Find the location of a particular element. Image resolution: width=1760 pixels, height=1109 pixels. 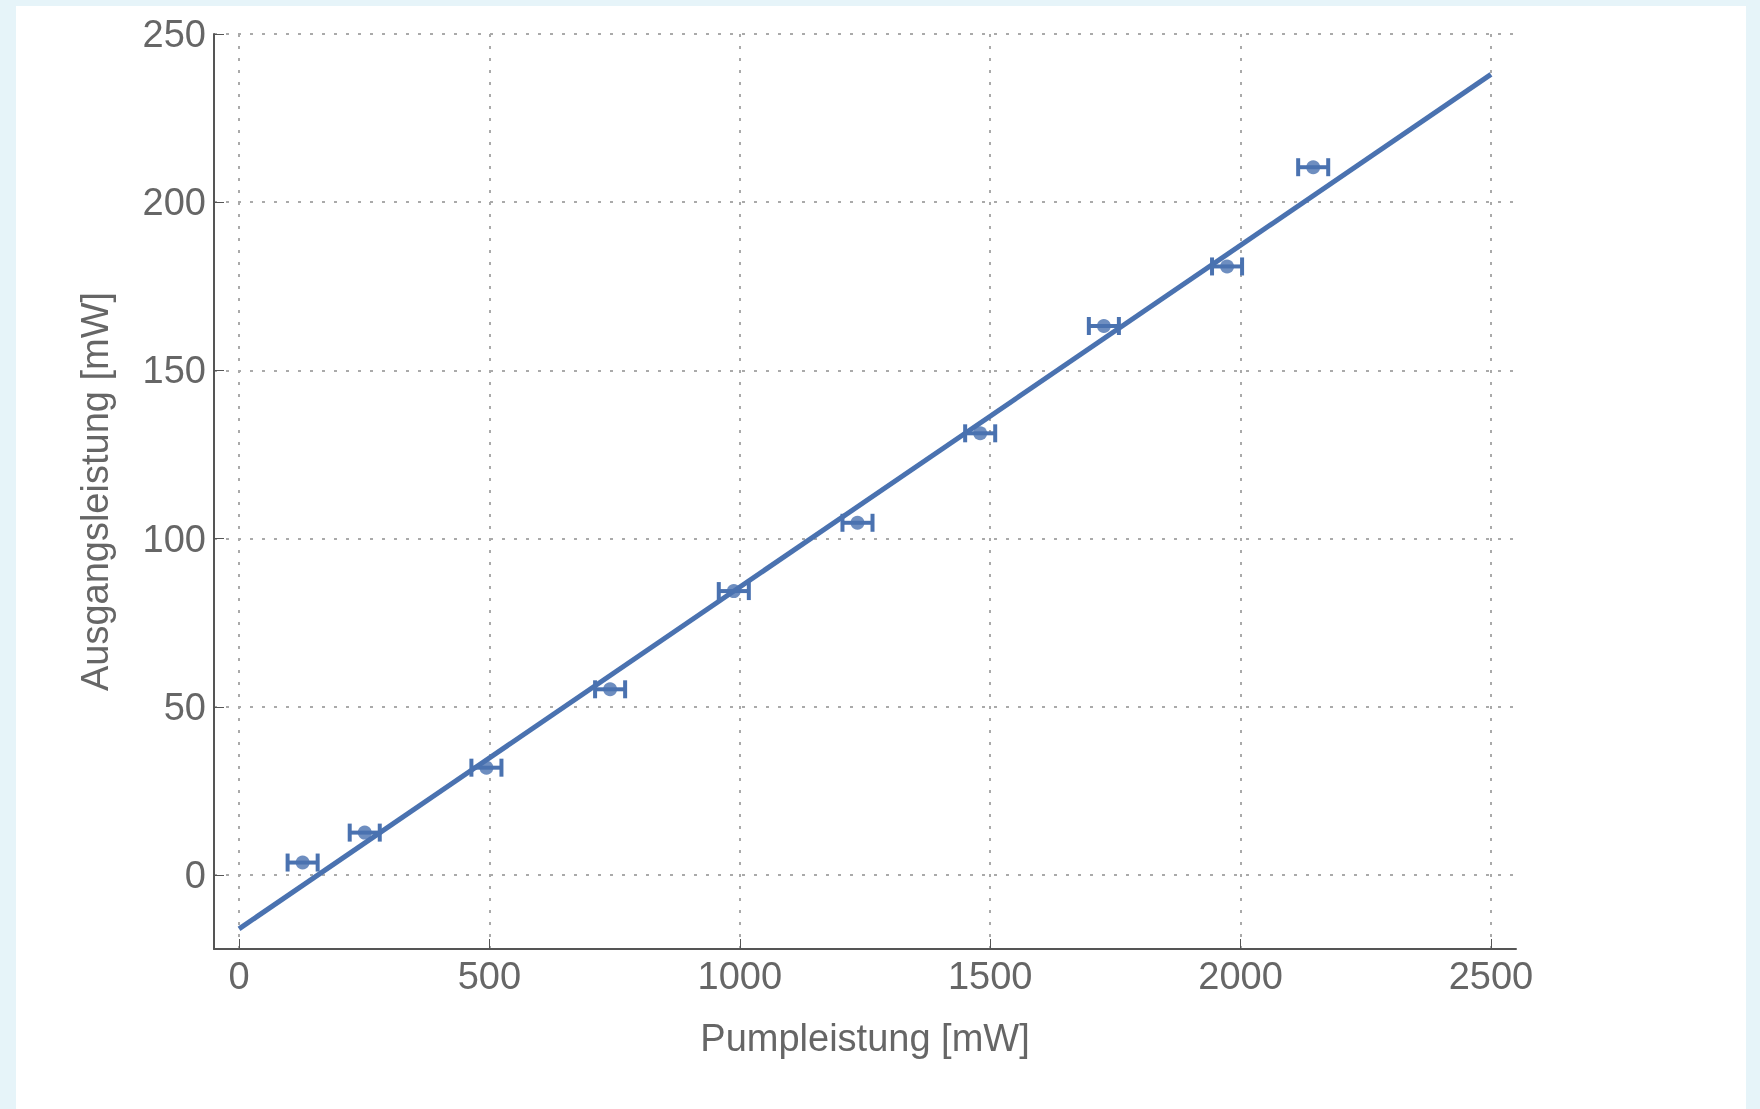

y-axis-title: Ausgangsleistung [mW] is located at coordinates (95, 491).